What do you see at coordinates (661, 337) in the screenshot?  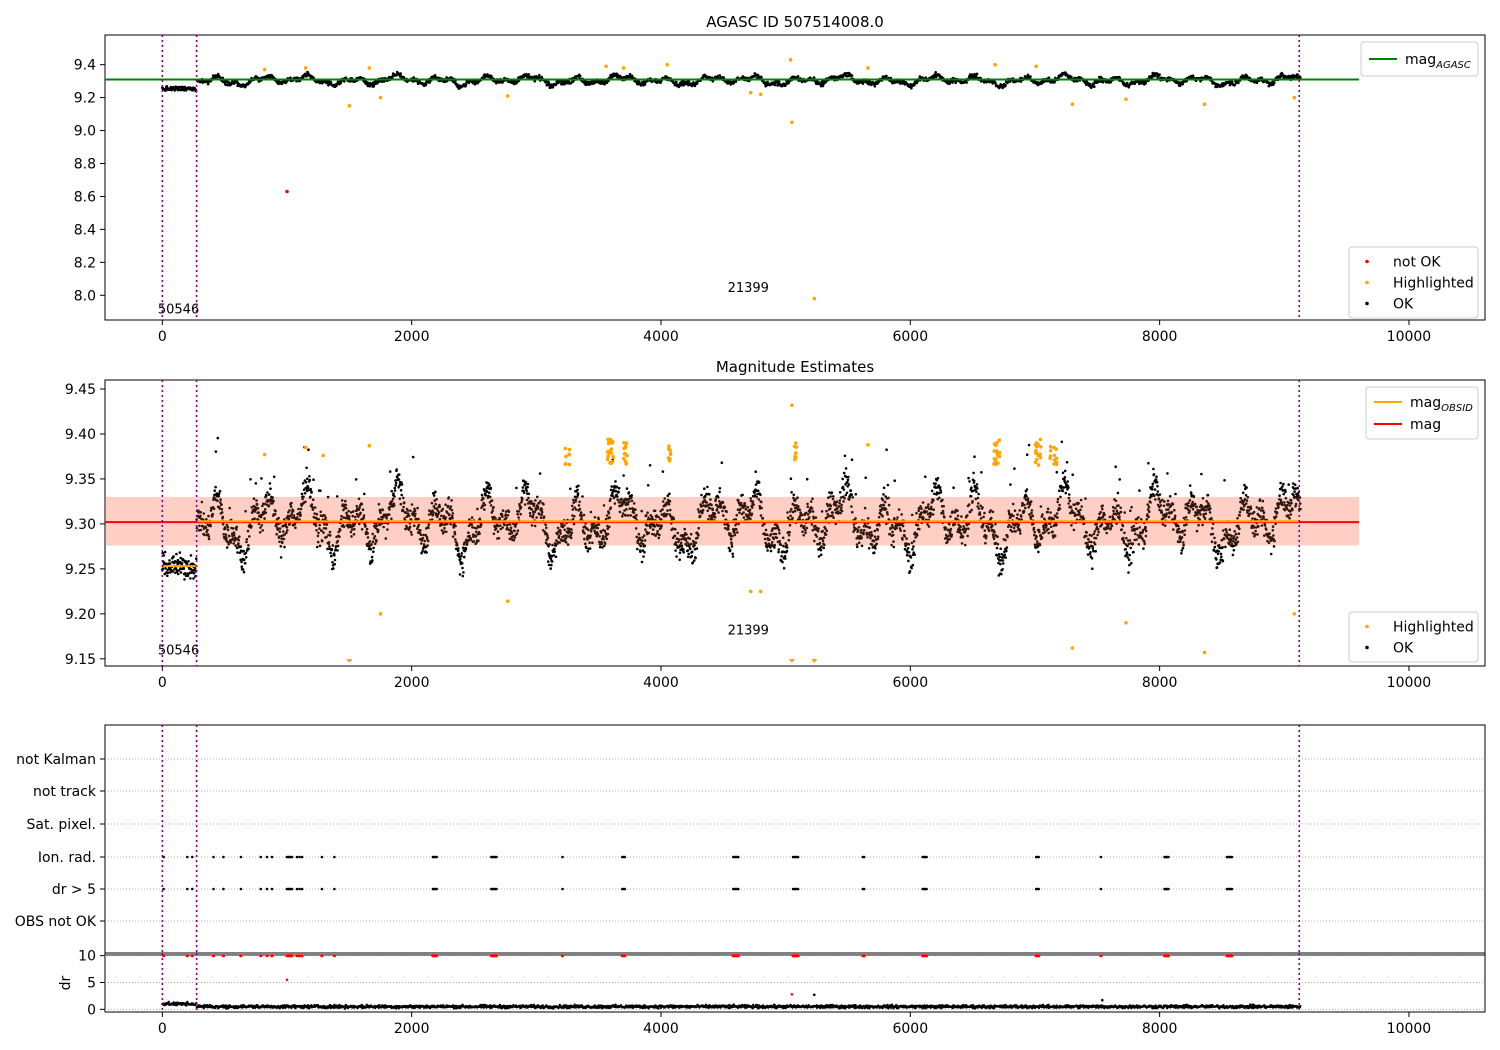 I see `top-plot-xtick-label: 4000` at bounding box center [661, 337].